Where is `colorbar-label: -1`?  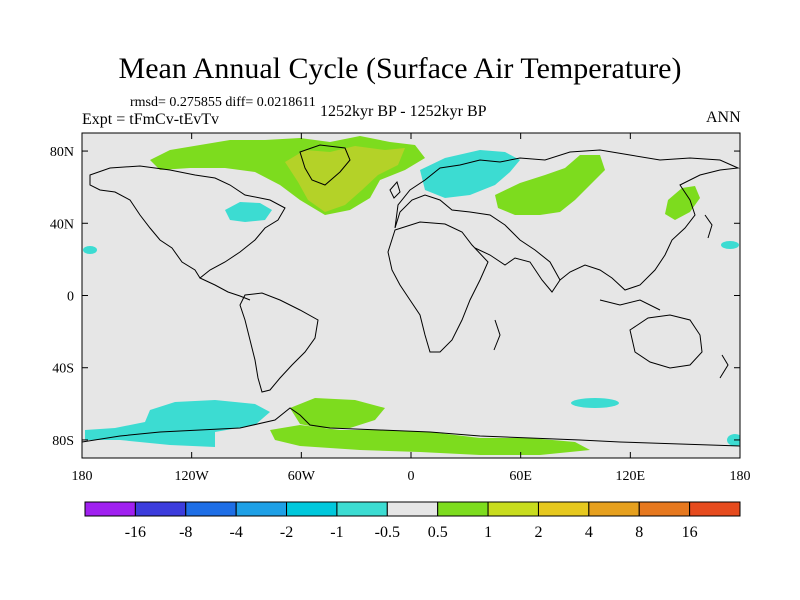
colorbar-label: -1 is located at coordinates (336, 532).